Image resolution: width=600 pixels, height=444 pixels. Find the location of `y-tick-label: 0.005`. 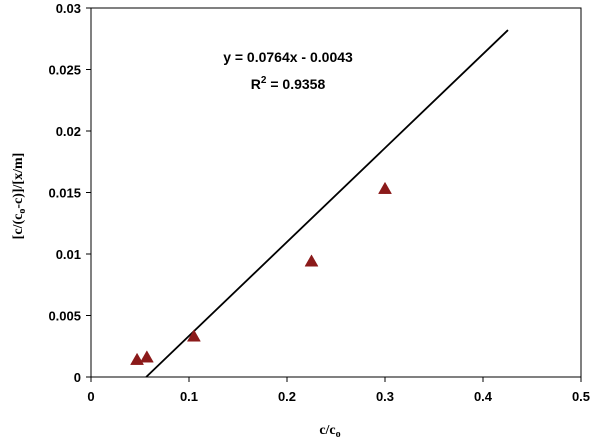

y-tick-label: 0.005 is located at coordinates (64, 316).